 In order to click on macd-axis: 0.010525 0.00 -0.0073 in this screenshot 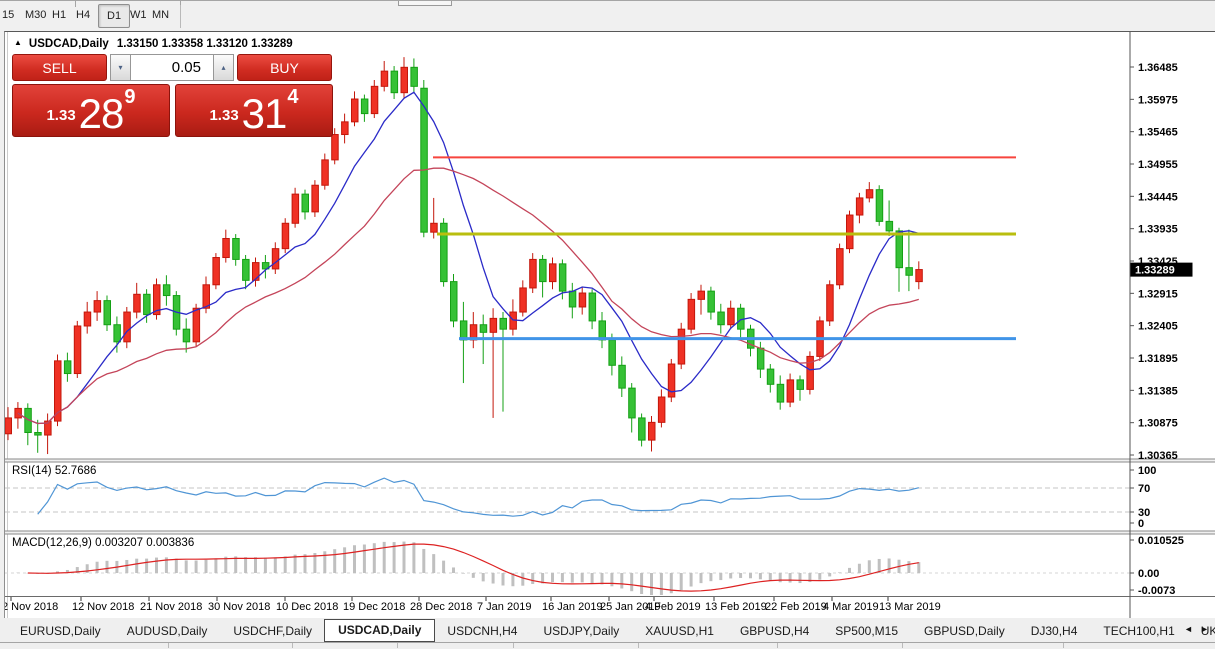, I will do `click(1157, 566)`.